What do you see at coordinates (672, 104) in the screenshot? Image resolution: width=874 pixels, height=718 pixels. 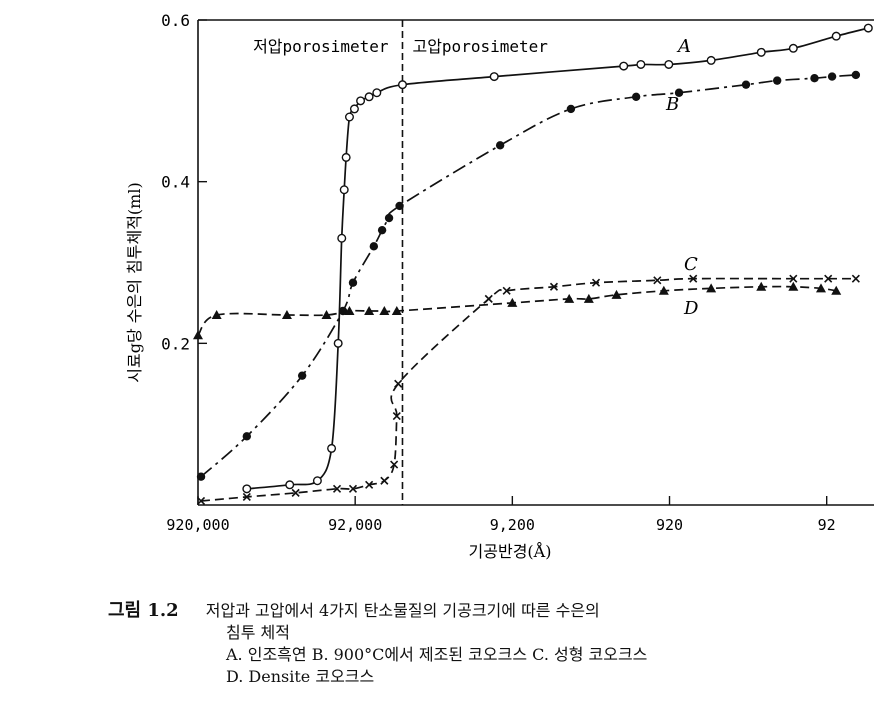 I see `series-label-B: B` at bounding box center [672, 104].